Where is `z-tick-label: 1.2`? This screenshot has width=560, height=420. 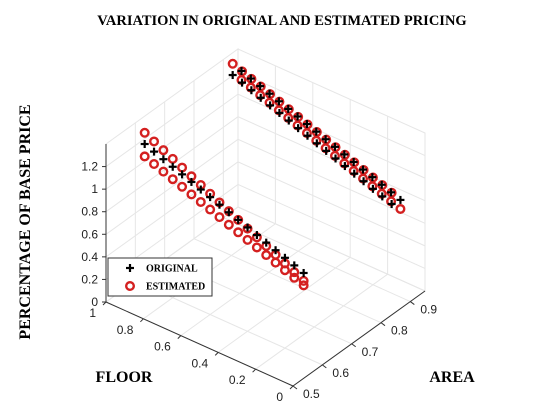
z-tick-label: 1.2 is located at coordinates (89, 167).